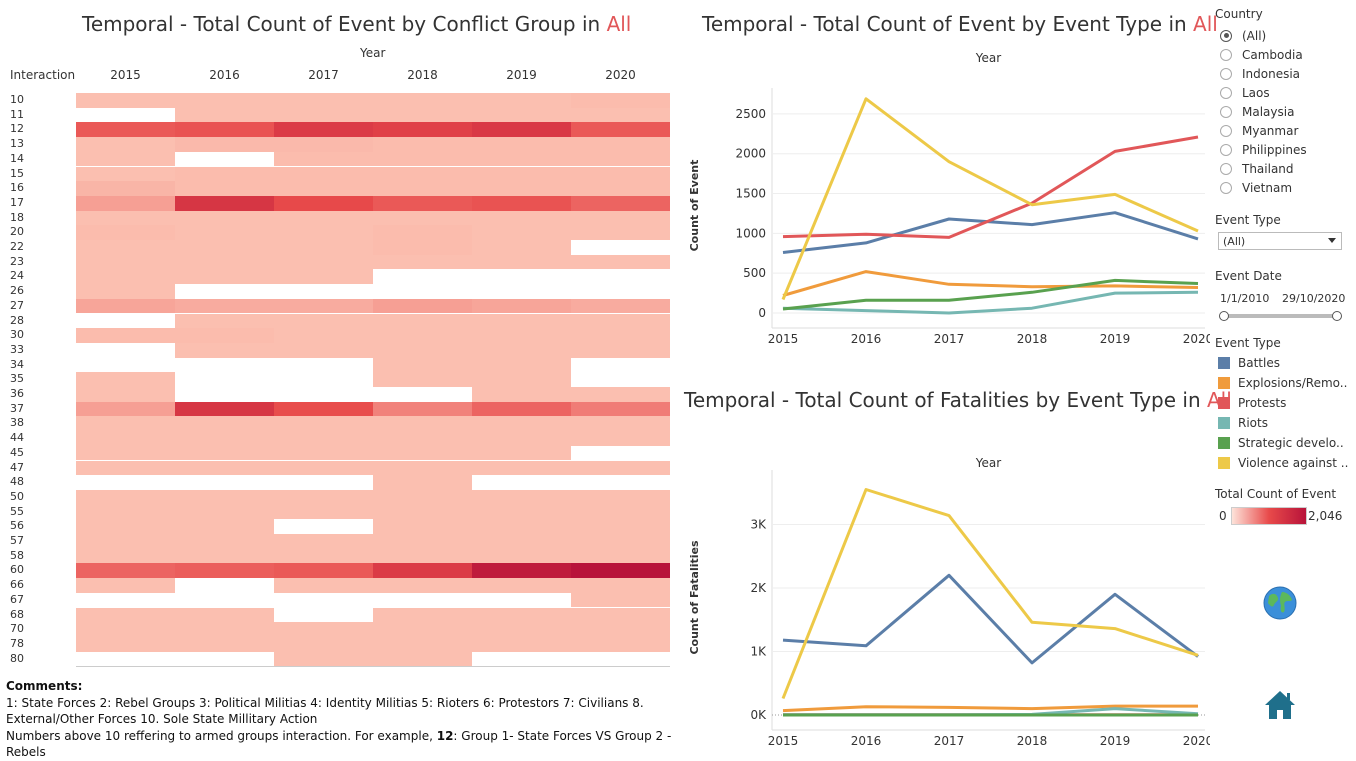 The width and height of the screenshot is (1356, 761). I want to click on legend-item: Strategic develo.., so click(1281, 442).